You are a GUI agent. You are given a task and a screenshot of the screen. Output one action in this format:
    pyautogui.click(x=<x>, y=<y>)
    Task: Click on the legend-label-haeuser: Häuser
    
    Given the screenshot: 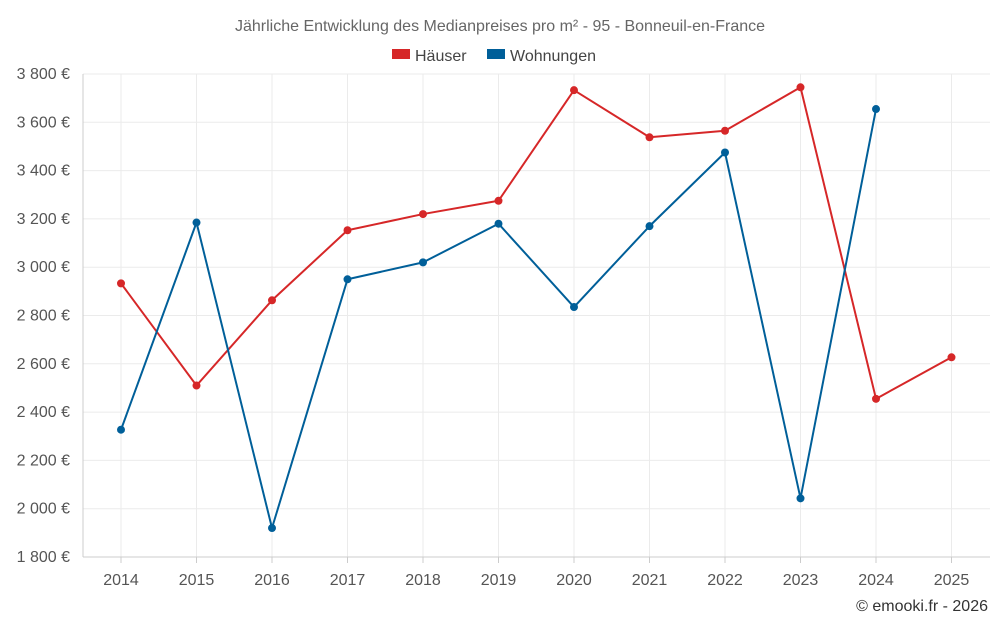 What is the action you would take?
    pyautogui.click(x=441, y=56)
    